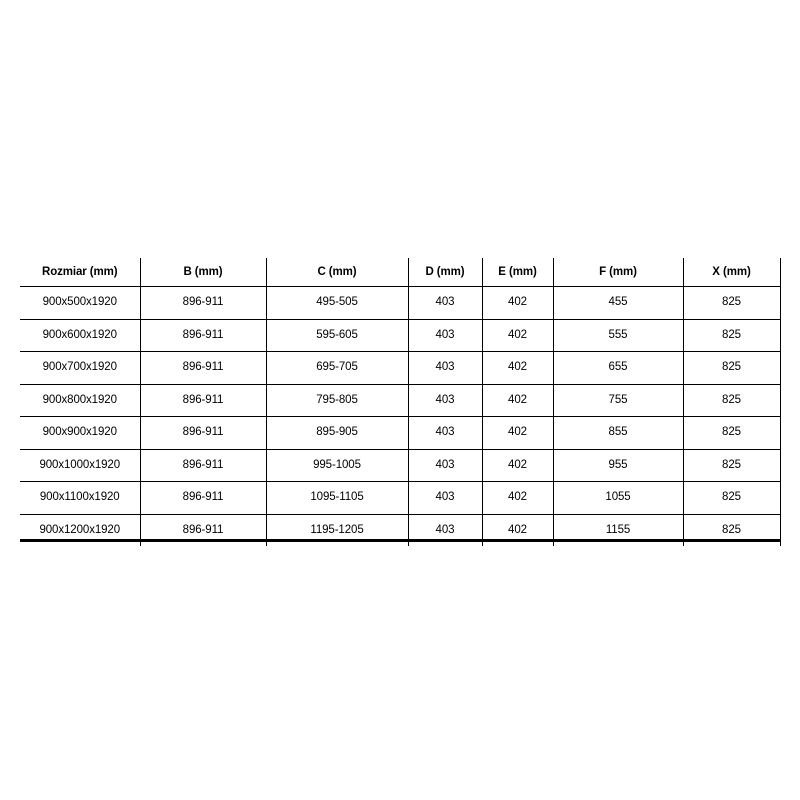  I want to click on table-row: 900x800x1920 896-911 795-805 403 402 755 825, so click(400, 400).